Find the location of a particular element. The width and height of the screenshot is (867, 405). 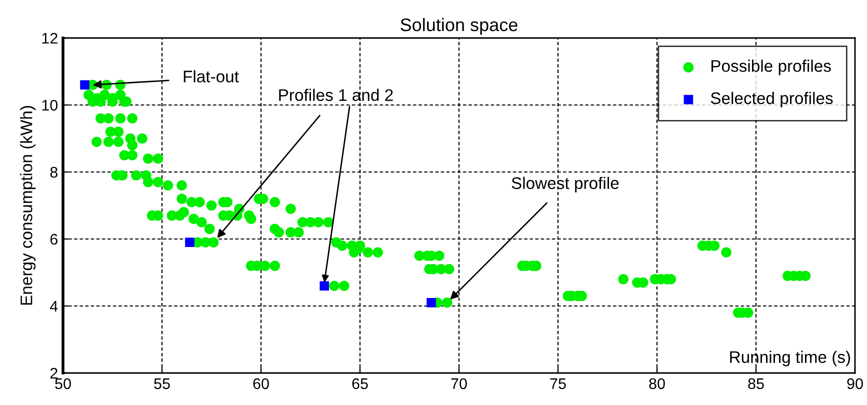

y-tick-label: 2 is located at coordinates (54, 373).